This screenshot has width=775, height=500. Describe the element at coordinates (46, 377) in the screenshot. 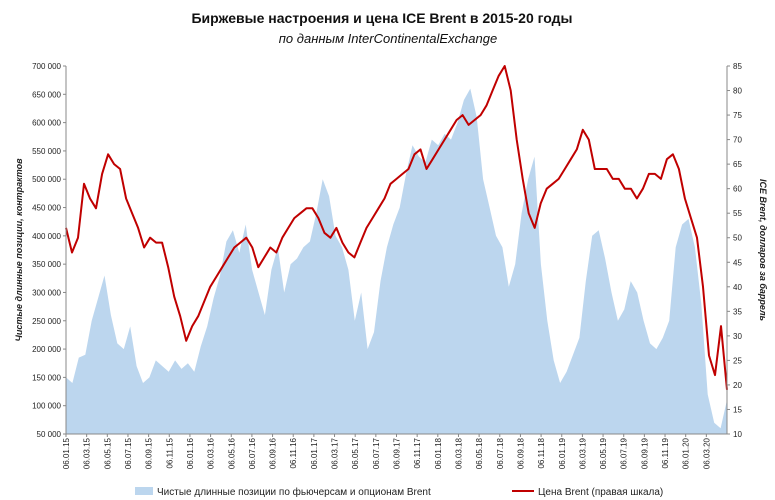

I see `left-tick-label: 150 000` at that location.